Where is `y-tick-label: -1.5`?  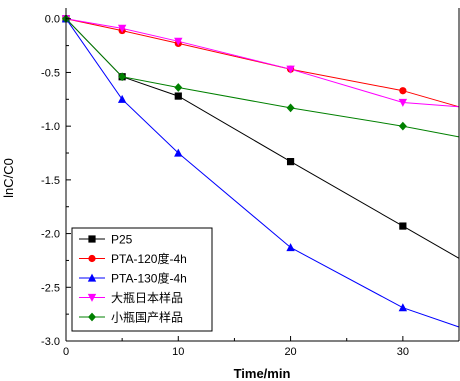 y-tick-label: -1.5 is located at coordinates (50, 181).